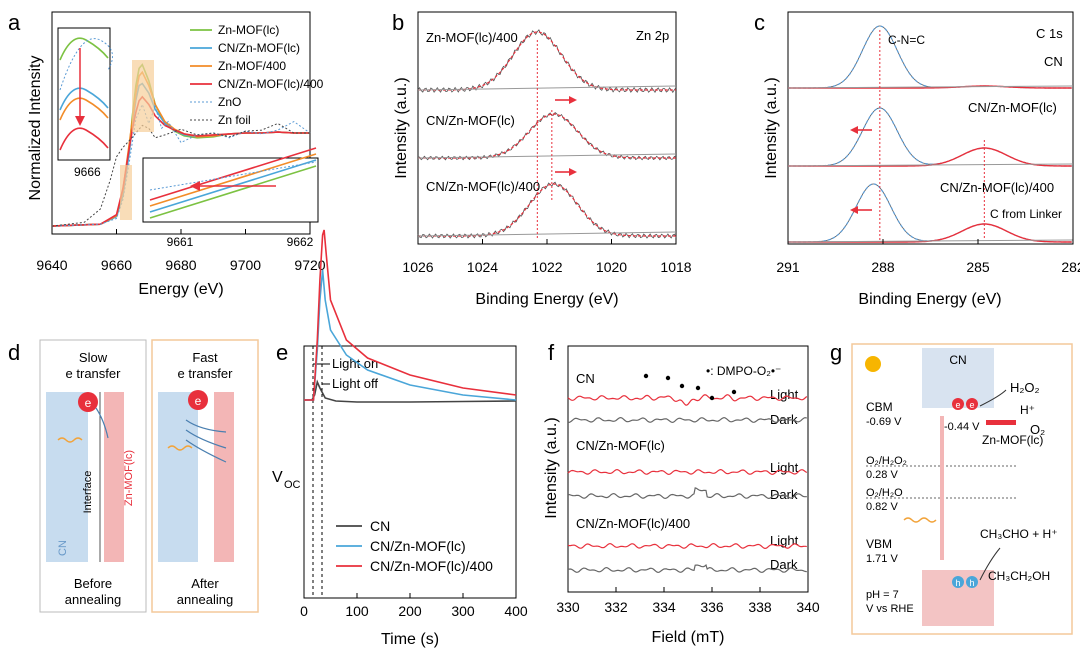 This screenshot has height=654, width=1080. Describe the element at coordinates (882, 507) in the screenshot. I see `g-o2h2o-v: 0.82 V` at that location.